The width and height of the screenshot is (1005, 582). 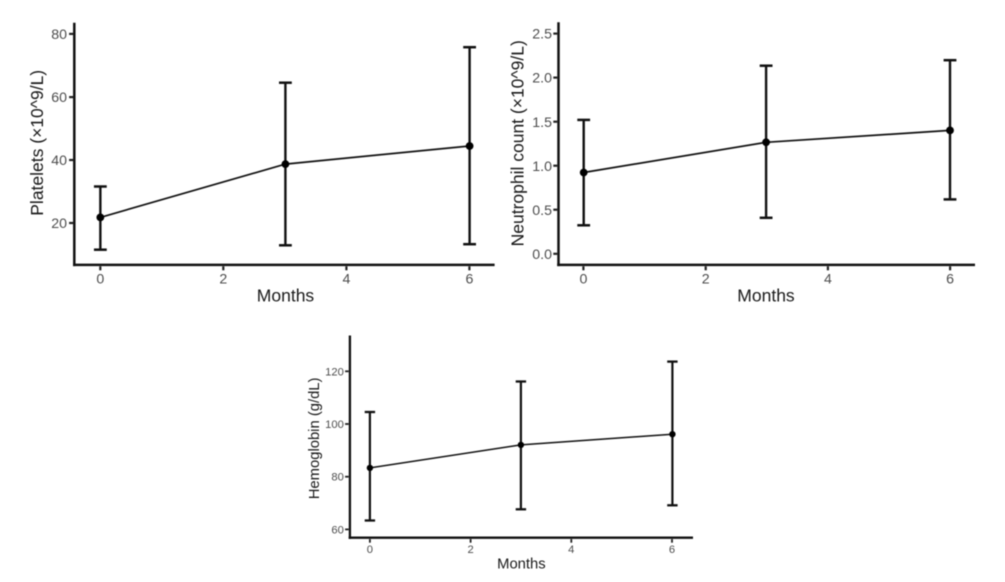 What do you see at coordinates (542, 79) in the screenshot?
I see `svg-text: 2.0` at bounding box center [542, 79].